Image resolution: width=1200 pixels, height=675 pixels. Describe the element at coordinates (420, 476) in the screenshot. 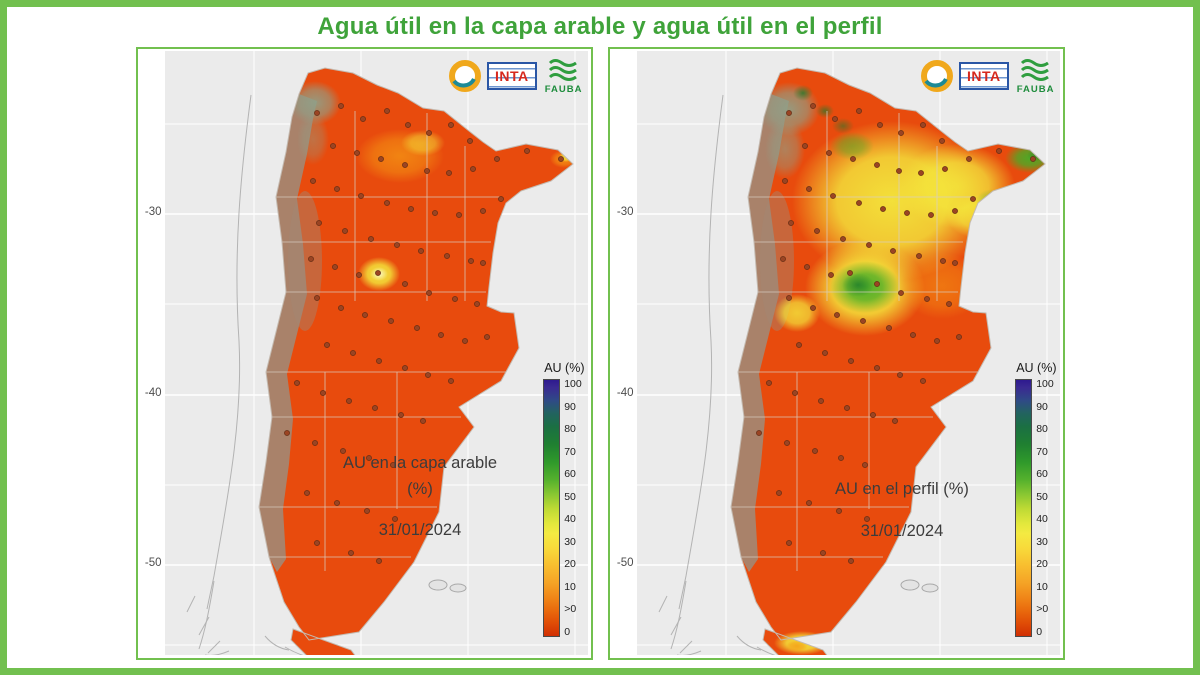

I see `caption-text: AU en la capa arable (%)` at that location.